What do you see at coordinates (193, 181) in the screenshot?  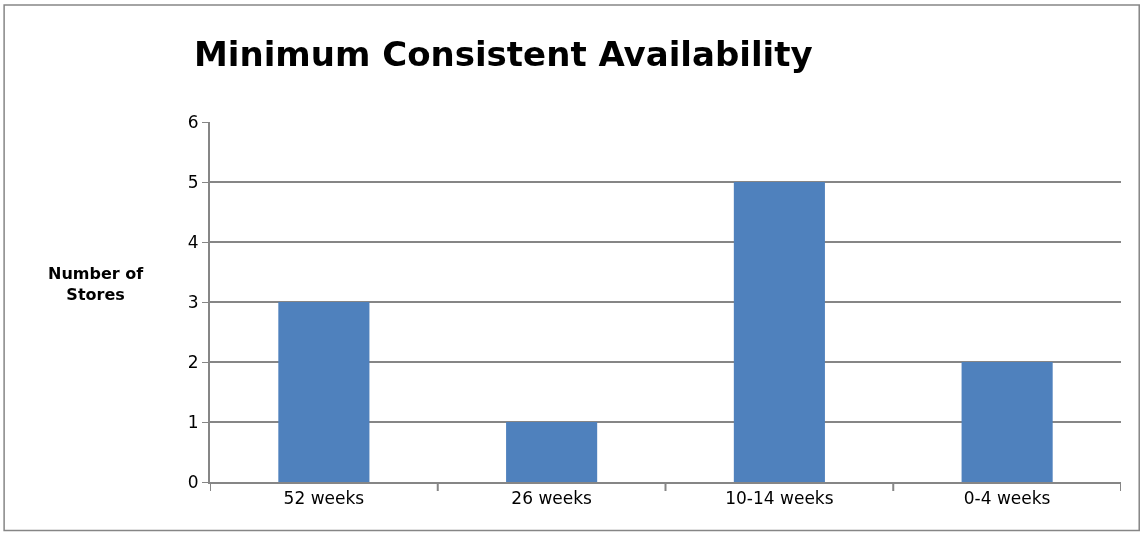 I see `y-tick-label: 5` at bounding box center [193, 181].